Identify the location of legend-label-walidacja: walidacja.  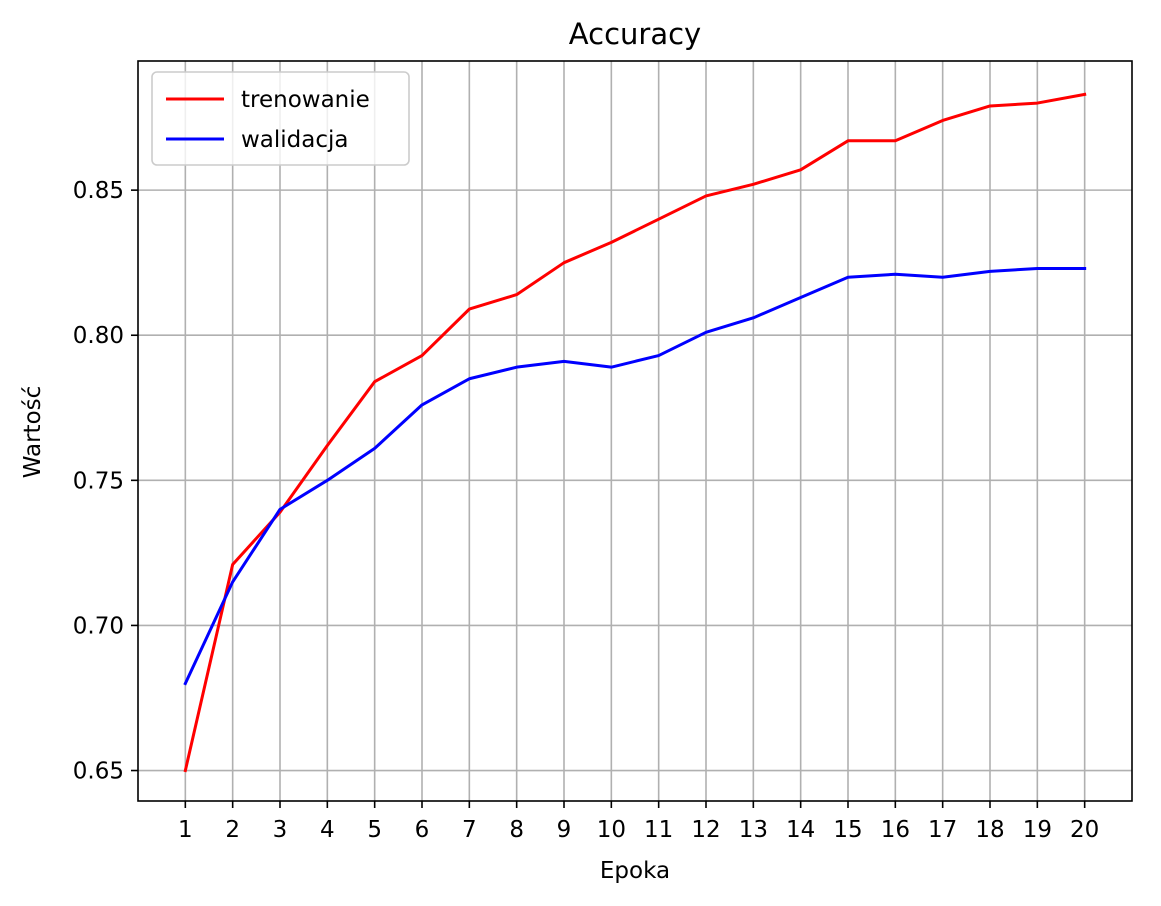
(295, 140).